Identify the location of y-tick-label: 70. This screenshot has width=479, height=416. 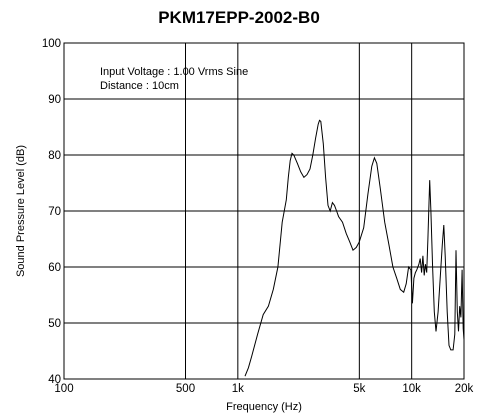
(54, 212).